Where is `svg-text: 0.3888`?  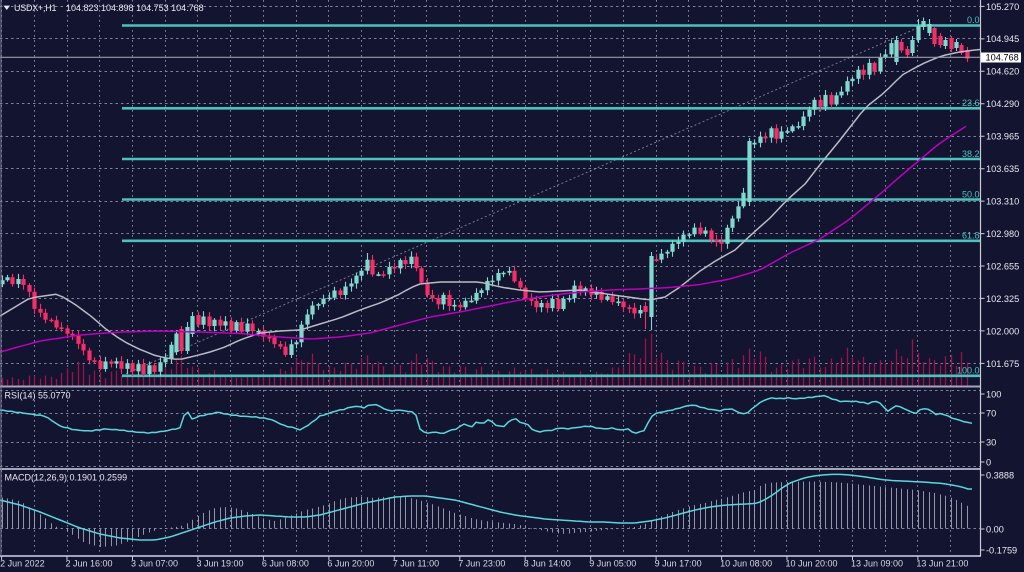 svg-text: 0.3888 is located at coordinates (1000, 475).